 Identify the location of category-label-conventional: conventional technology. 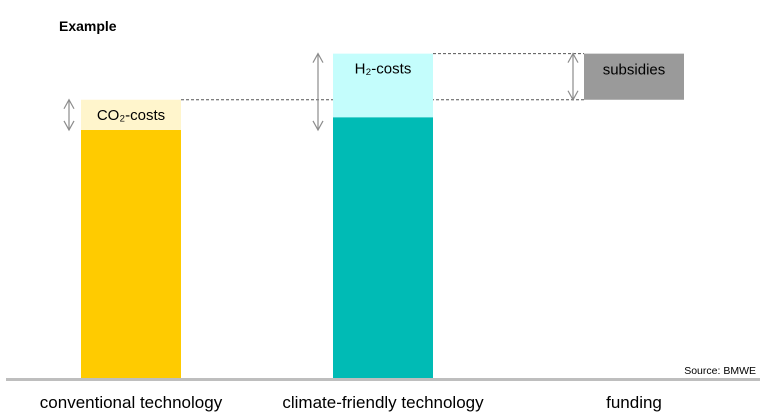
(131, 402).